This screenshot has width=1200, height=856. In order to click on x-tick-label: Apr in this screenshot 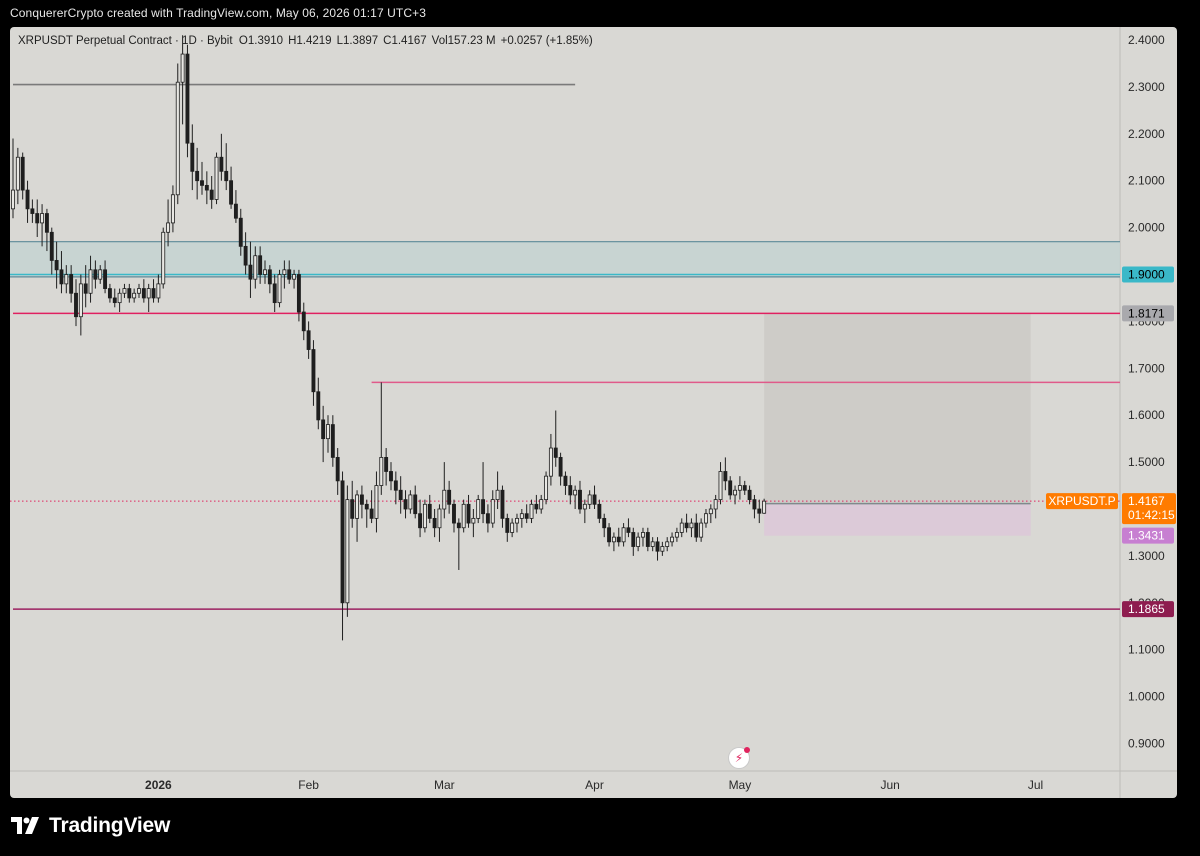, I will do `click(594, 785)`.